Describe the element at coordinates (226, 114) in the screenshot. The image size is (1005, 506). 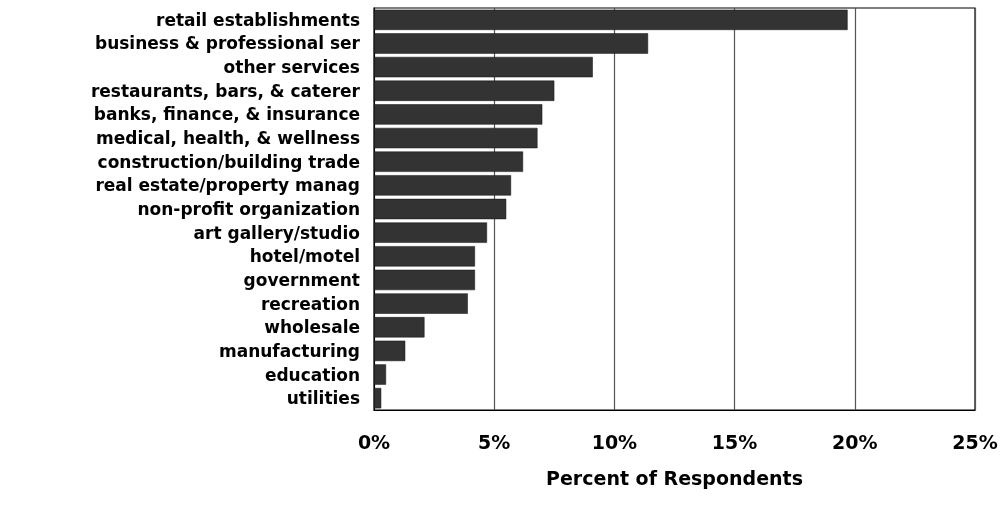
I see `y-tick-label: banks, finance, & insurance` at that location.